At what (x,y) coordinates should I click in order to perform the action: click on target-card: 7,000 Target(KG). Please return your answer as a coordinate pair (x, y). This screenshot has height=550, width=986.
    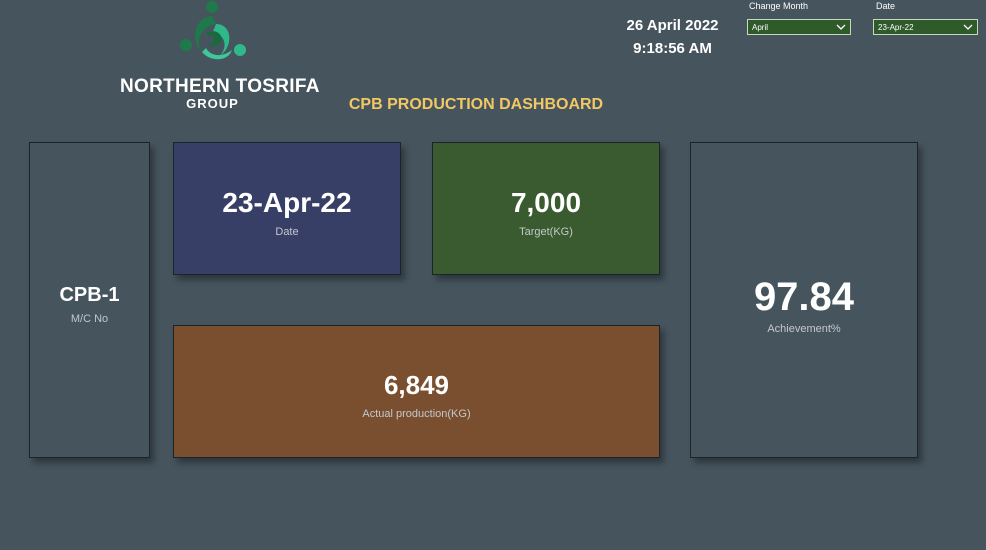
    Looking at the image, I should click on (546, 208).